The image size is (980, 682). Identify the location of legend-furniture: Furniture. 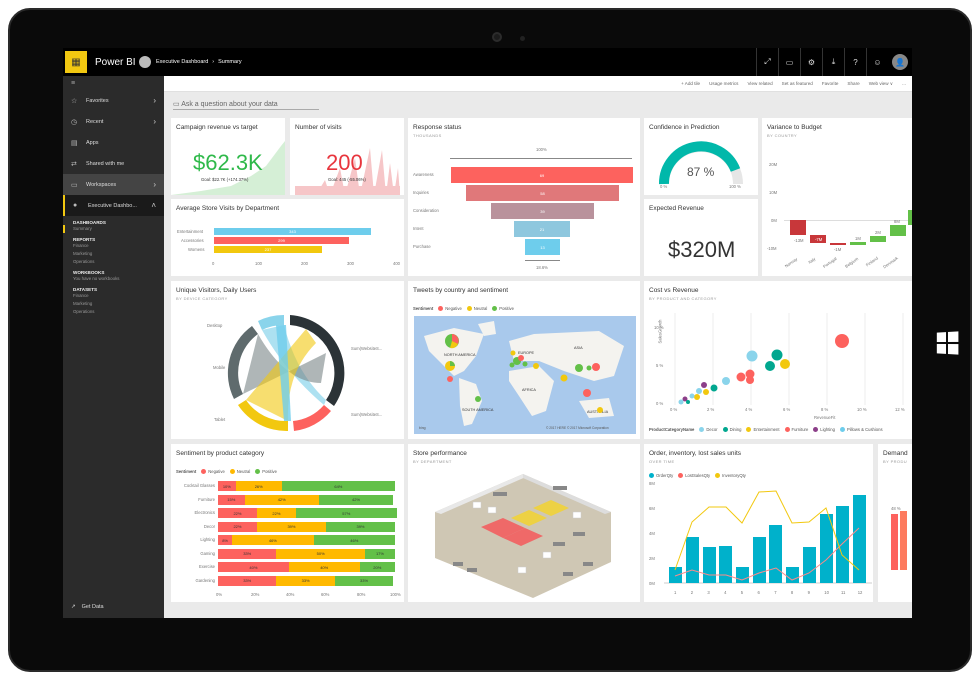
(796, 430).